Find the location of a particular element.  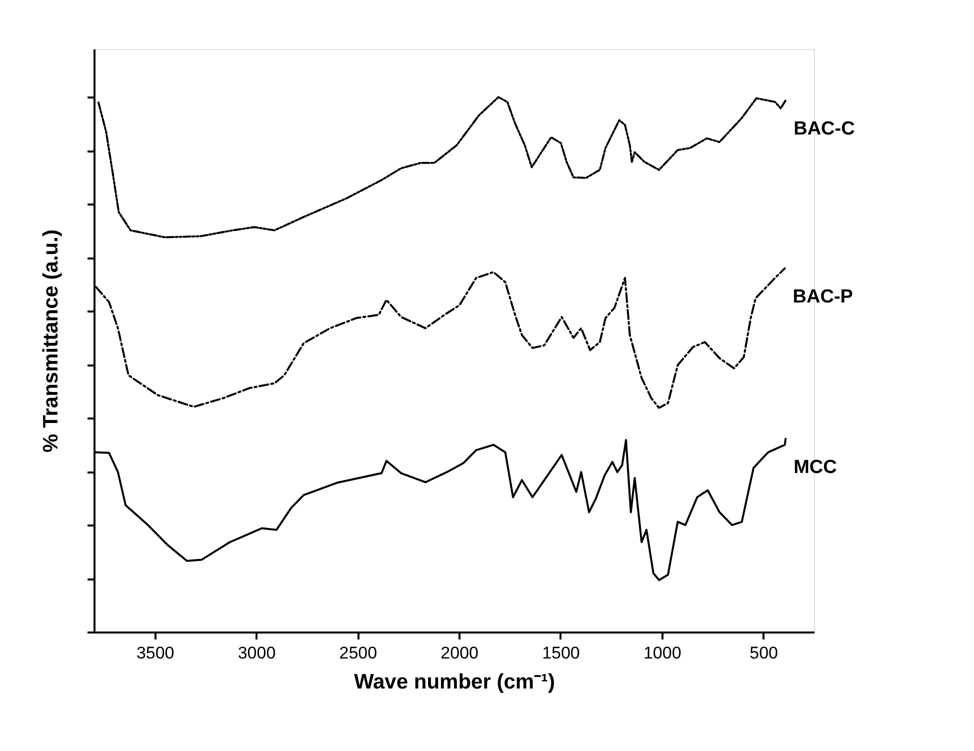

x-tick-label: 2500 is located at coordinates (358, 653).